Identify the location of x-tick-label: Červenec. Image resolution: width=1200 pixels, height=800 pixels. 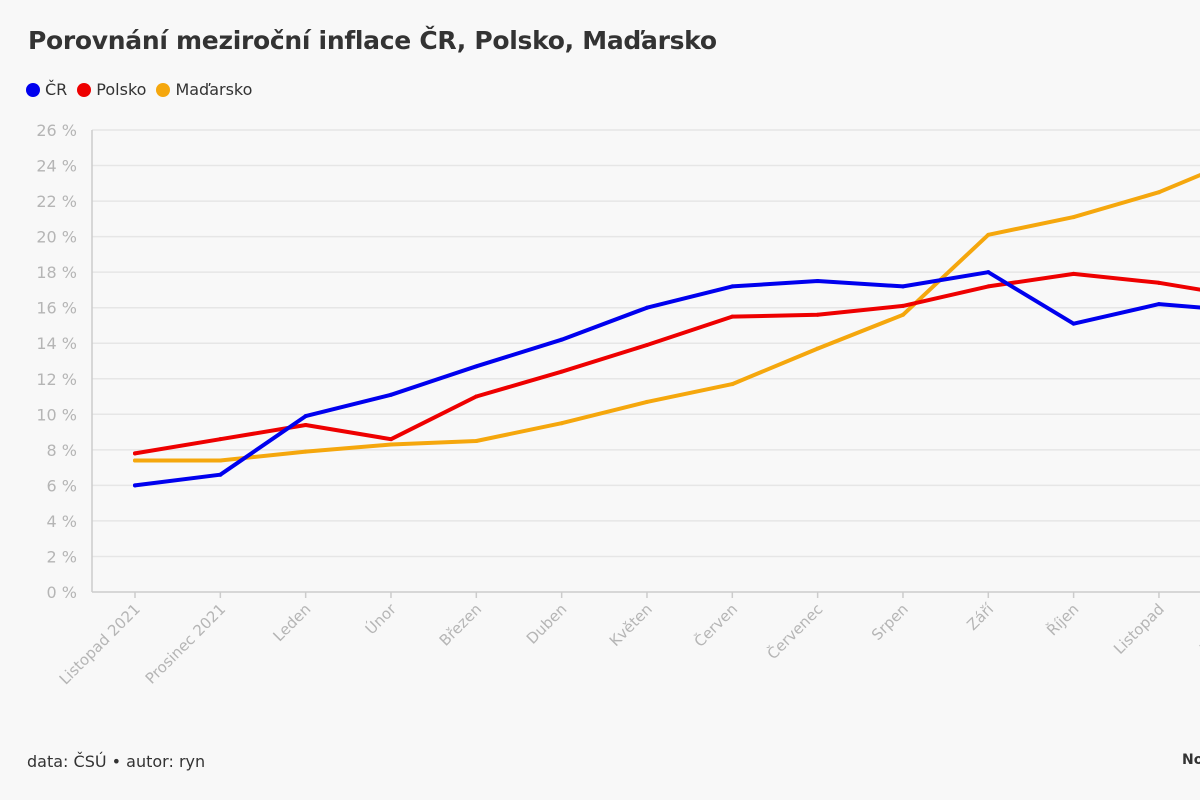
(795, 631).